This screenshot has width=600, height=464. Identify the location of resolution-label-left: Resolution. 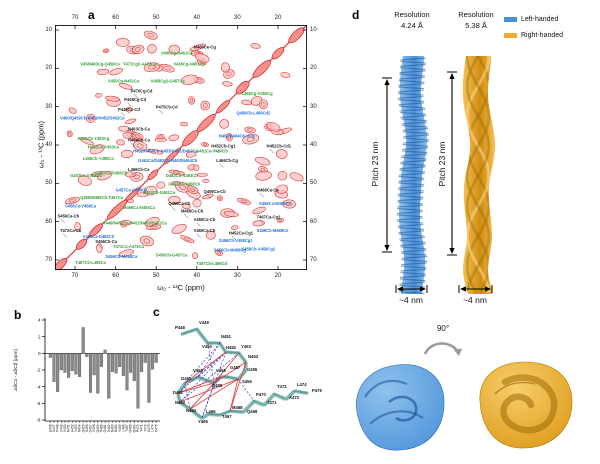
(412, 14).